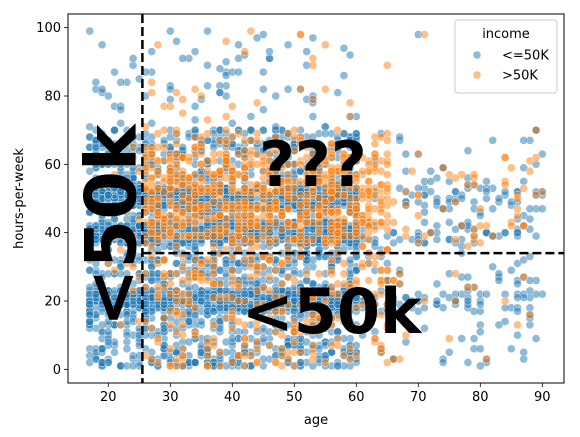  Describe the element at coordinates (316, 420) in the screenshot. I see `x-axis-label: age` at that location.